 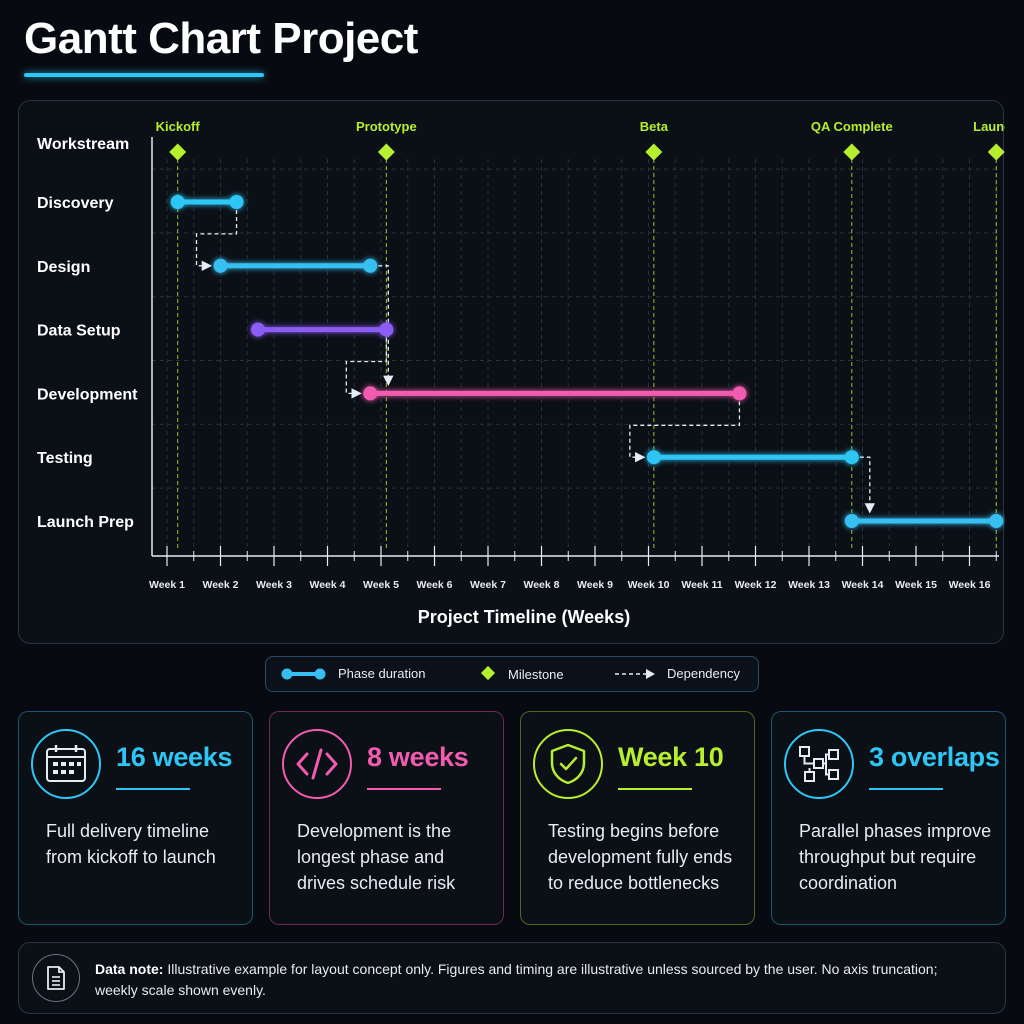 I want to click on x-tick-label: Week 6, so click(x=435, y=585).